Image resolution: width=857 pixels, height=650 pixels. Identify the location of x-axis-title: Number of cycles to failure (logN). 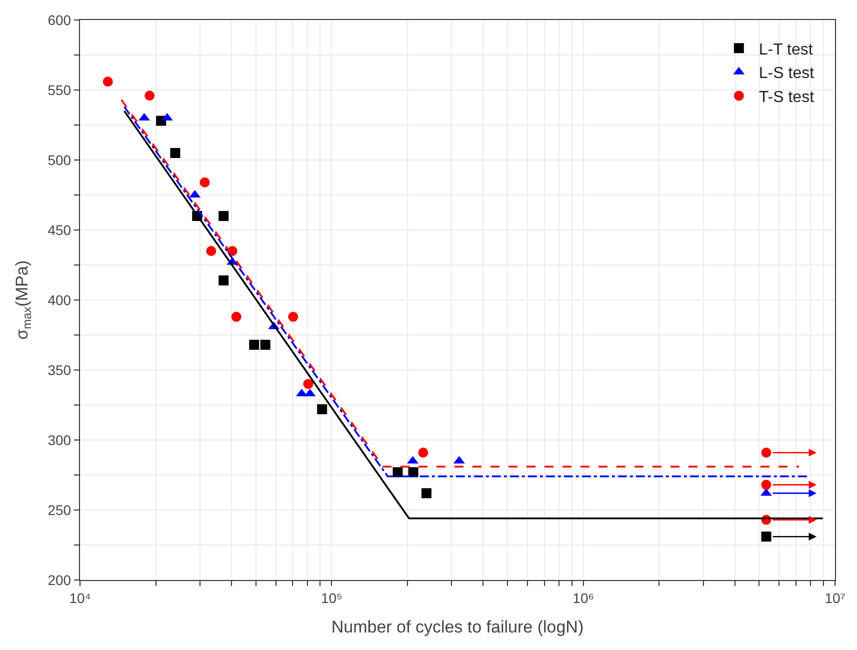
(457, 626).